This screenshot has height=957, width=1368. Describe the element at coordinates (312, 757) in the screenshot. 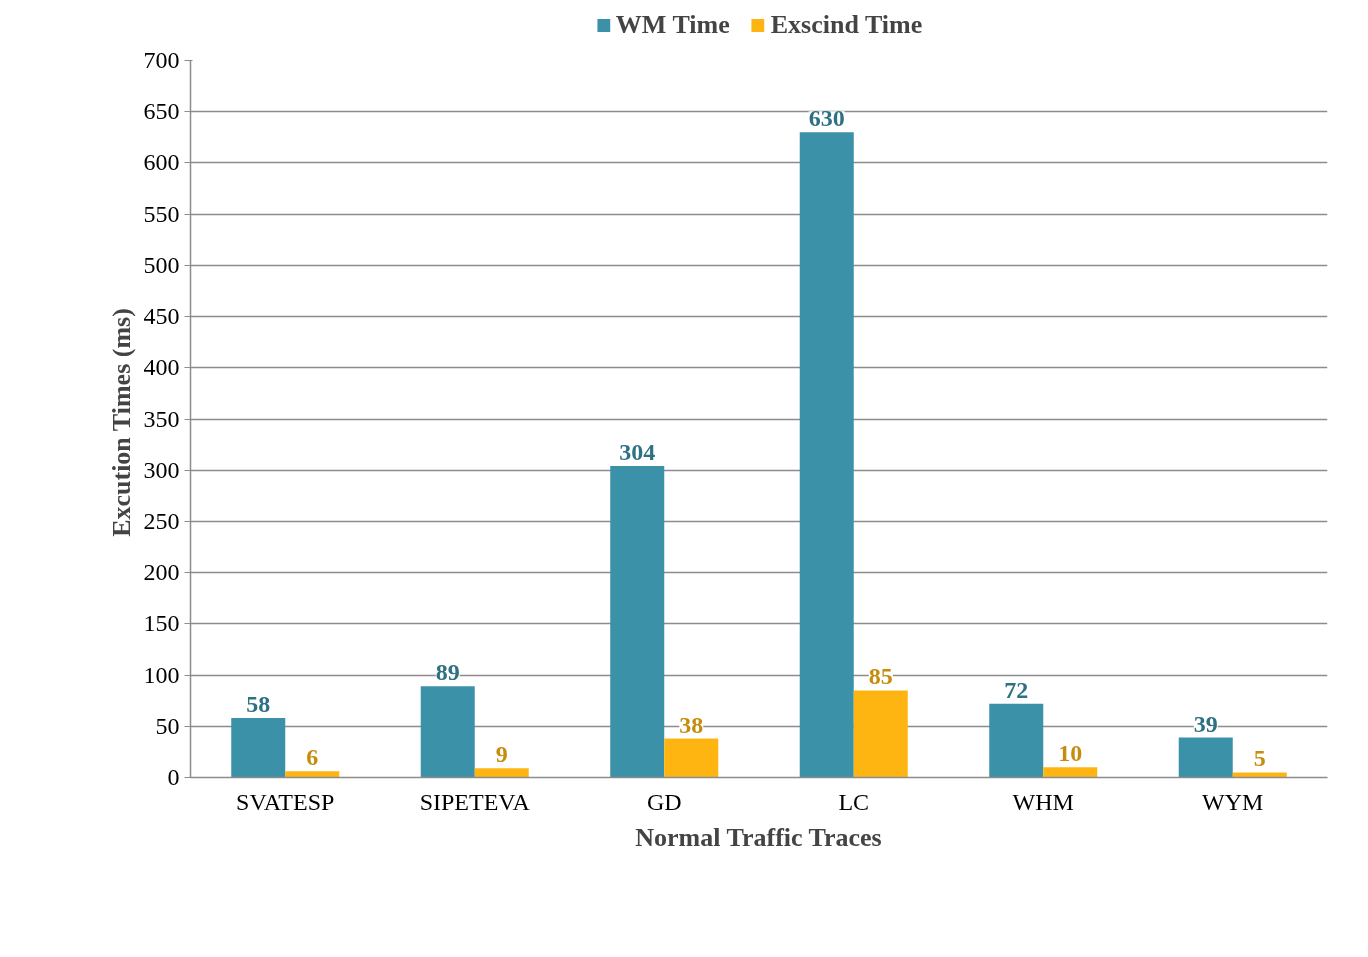

I see `data-label: 6` at that location.